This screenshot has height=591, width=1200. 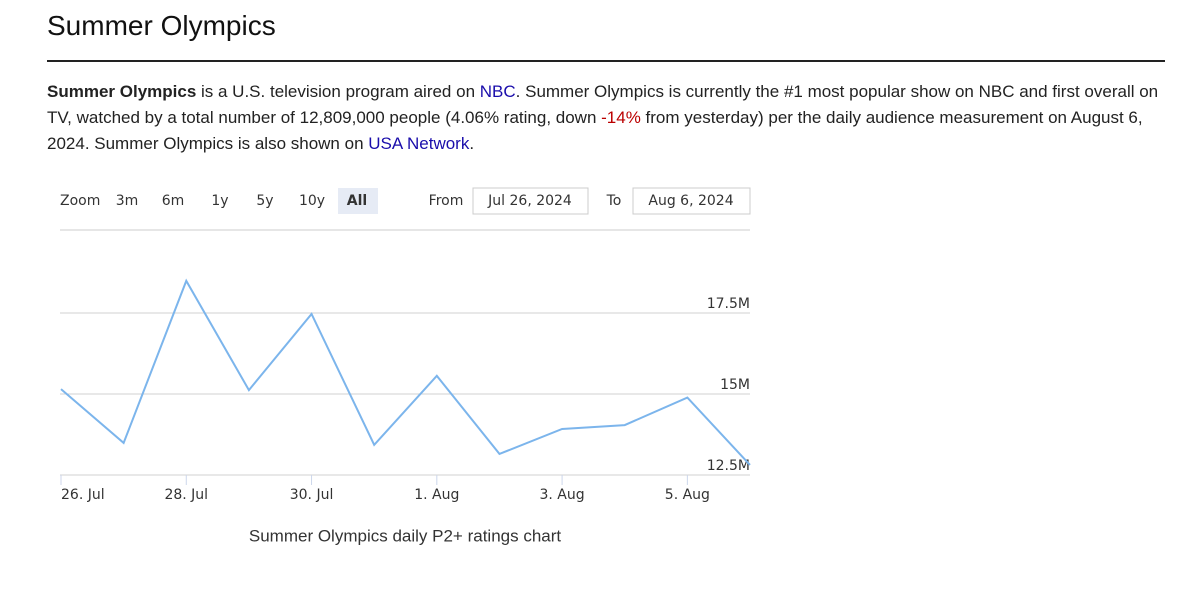 What do you see at coordinates (728, 304) in the screenshot?
I see `y-tick-label: 17.5M` at bounding box center [728, 304].